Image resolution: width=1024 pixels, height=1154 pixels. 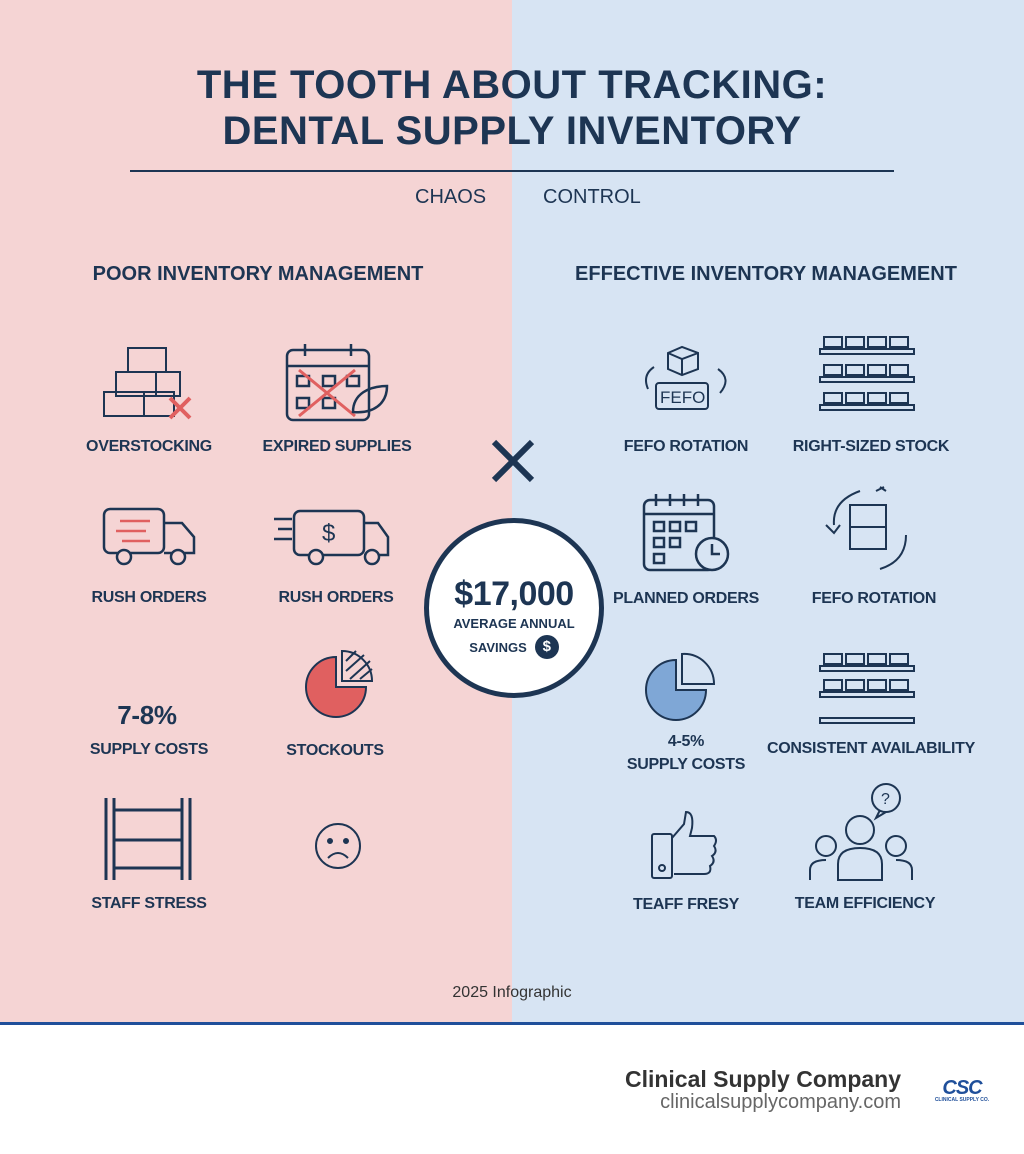 I want to click on label-rush-orders: RUSH ORDERS, so click(x=149, y=597).